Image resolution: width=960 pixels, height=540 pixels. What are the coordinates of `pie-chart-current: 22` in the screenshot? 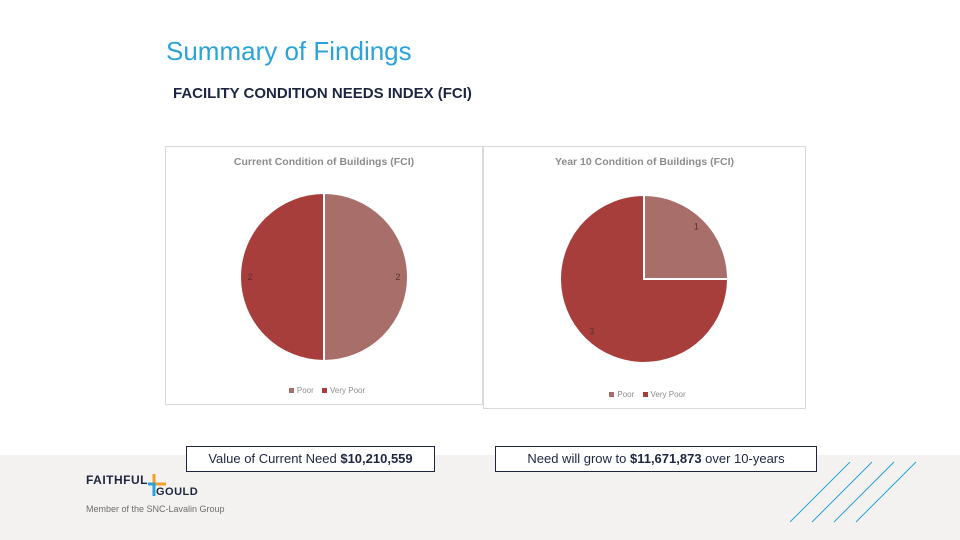 It's located at (324, 277).